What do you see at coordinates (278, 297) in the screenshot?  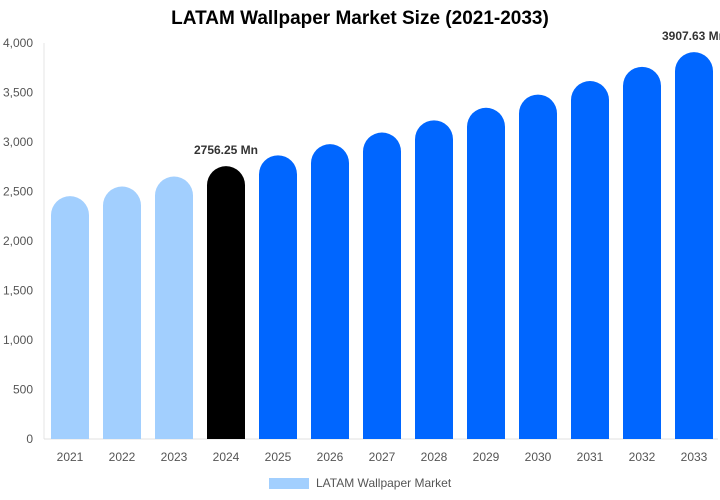 I see `bar-2025` at bounding box center [278, 297].